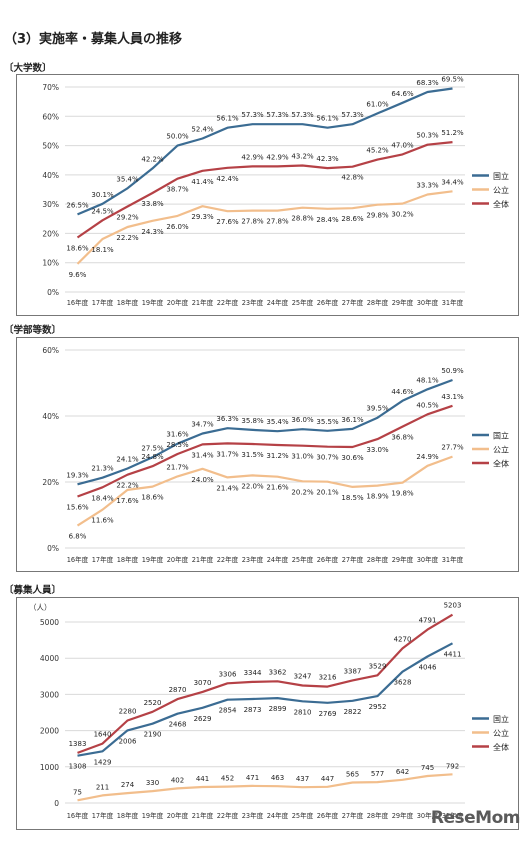 The height and width of the screenshot is (842, 530). Describe the element at coordinates (177, 780) in the screenshot. I see `data-label: 402` at that location.